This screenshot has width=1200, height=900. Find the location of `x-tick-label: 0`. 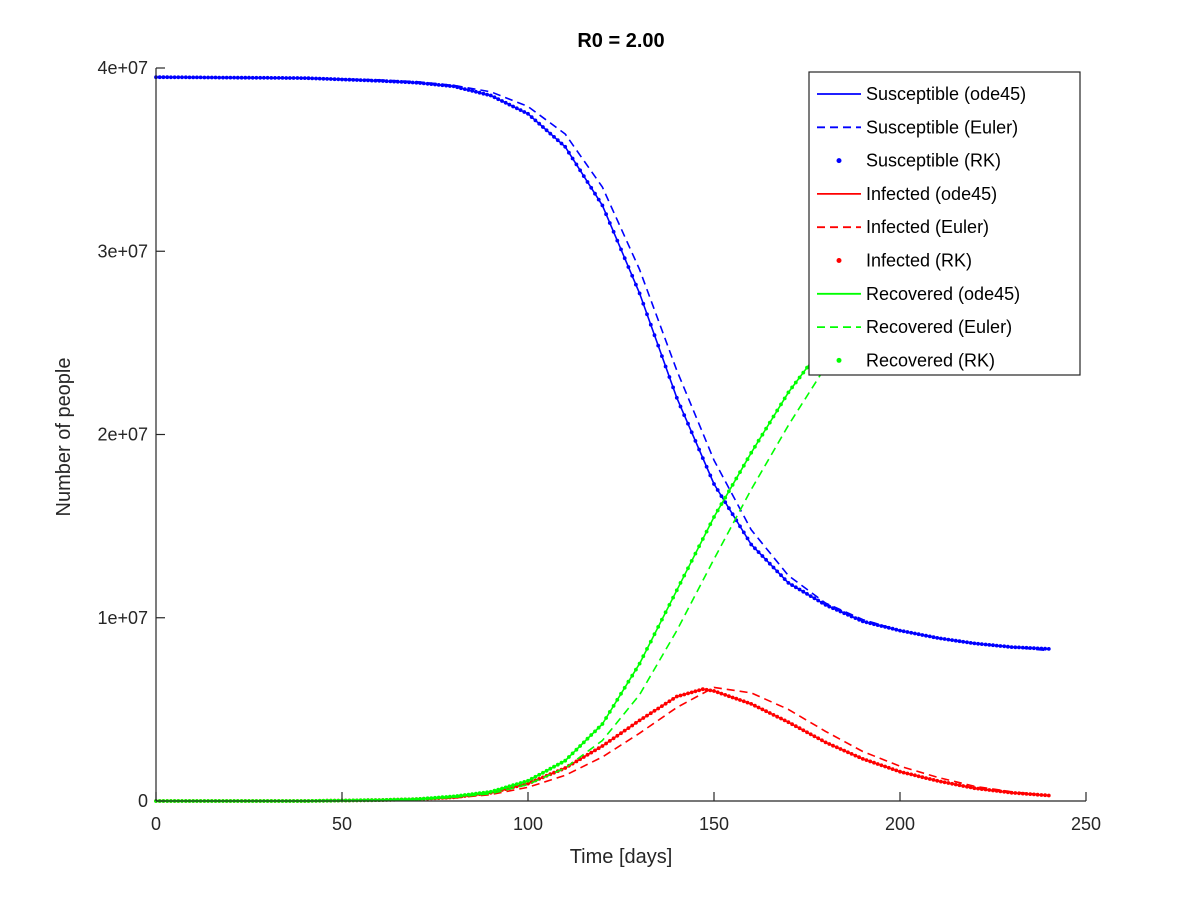

x-tick-label: 0 is located at coordinates (156, 824).